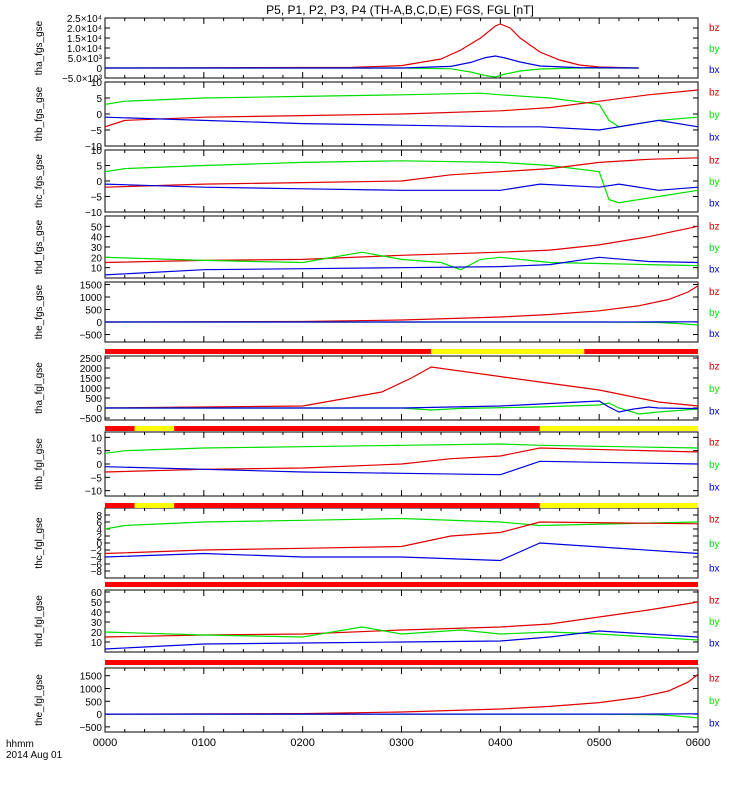  Describe the element at coordinates (39, 47) in the screenshot. I see `y-axis-label: tha_fgs_gse` at that location.